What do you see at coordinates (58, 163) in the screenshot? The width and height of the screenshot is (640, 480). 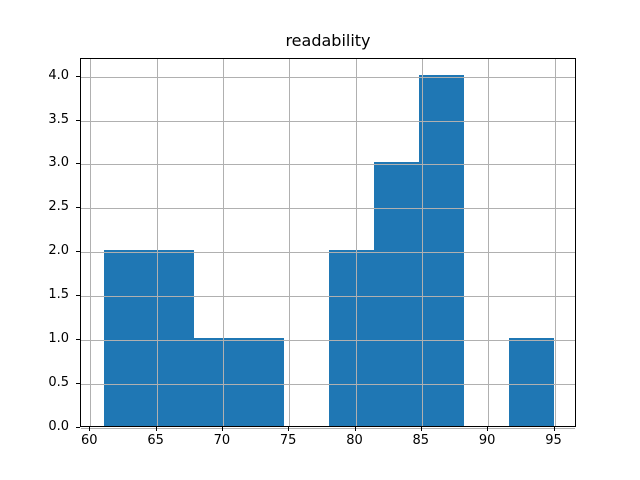 I see `y-tick-label: 3.0` at bounding box center [58, 163].